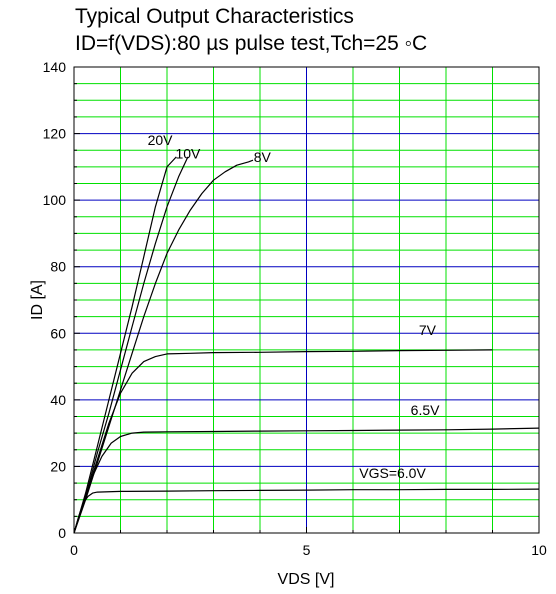  I want to click on y-tick-label: 40, so click(58, 400).